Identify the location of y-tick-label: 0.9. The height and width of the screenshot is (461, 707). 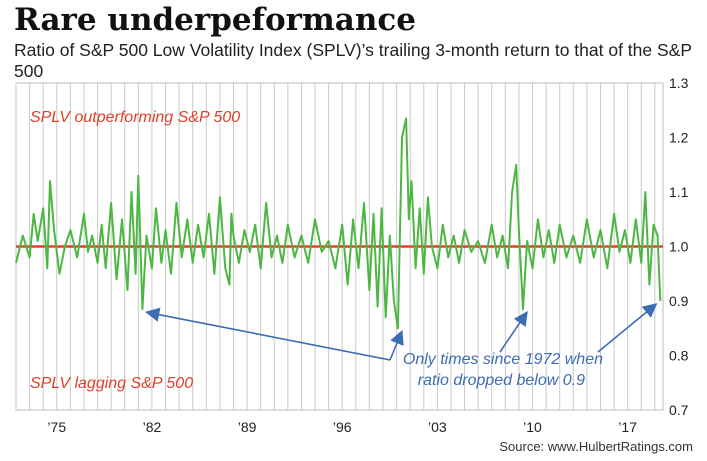
(679, 301).